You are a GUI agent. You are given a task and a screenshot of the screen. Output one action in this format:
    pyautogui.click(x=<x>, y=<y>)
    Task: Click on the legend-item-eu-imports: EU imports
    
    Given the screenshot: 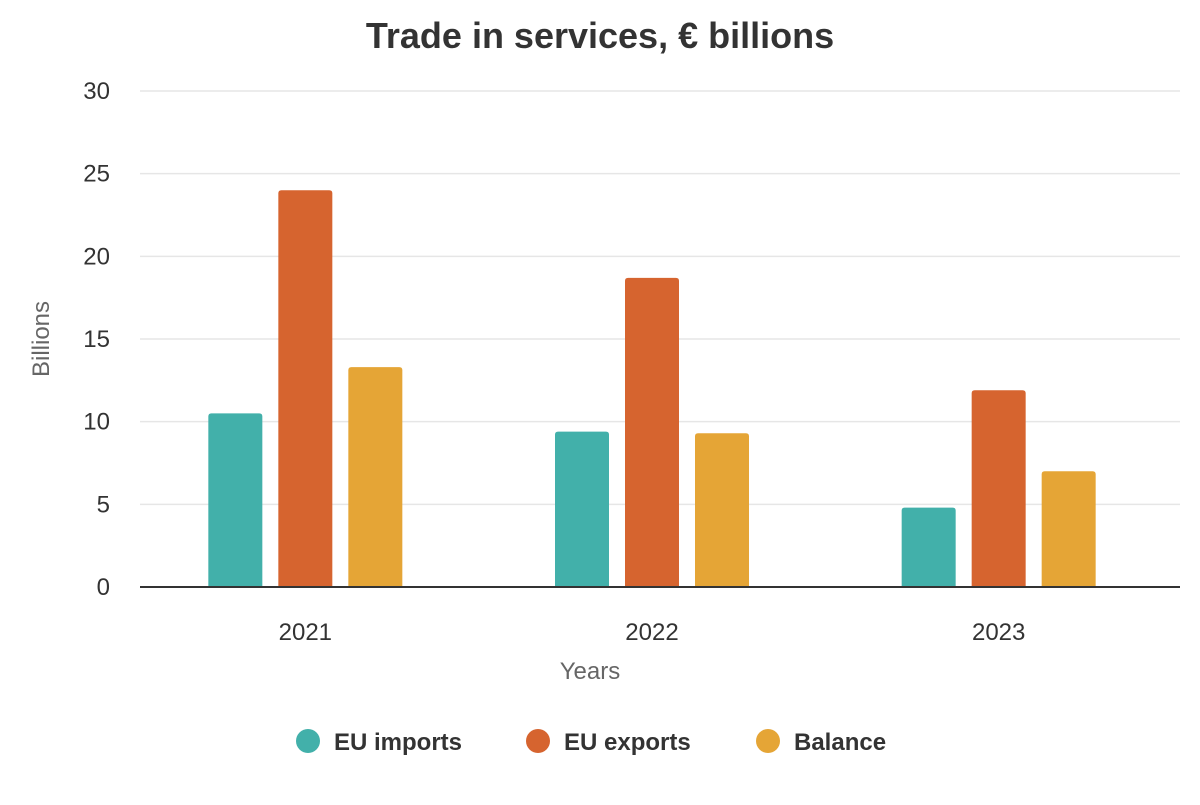 What is the action you would take?
    pyautogui.click(x=379, y=742)
    